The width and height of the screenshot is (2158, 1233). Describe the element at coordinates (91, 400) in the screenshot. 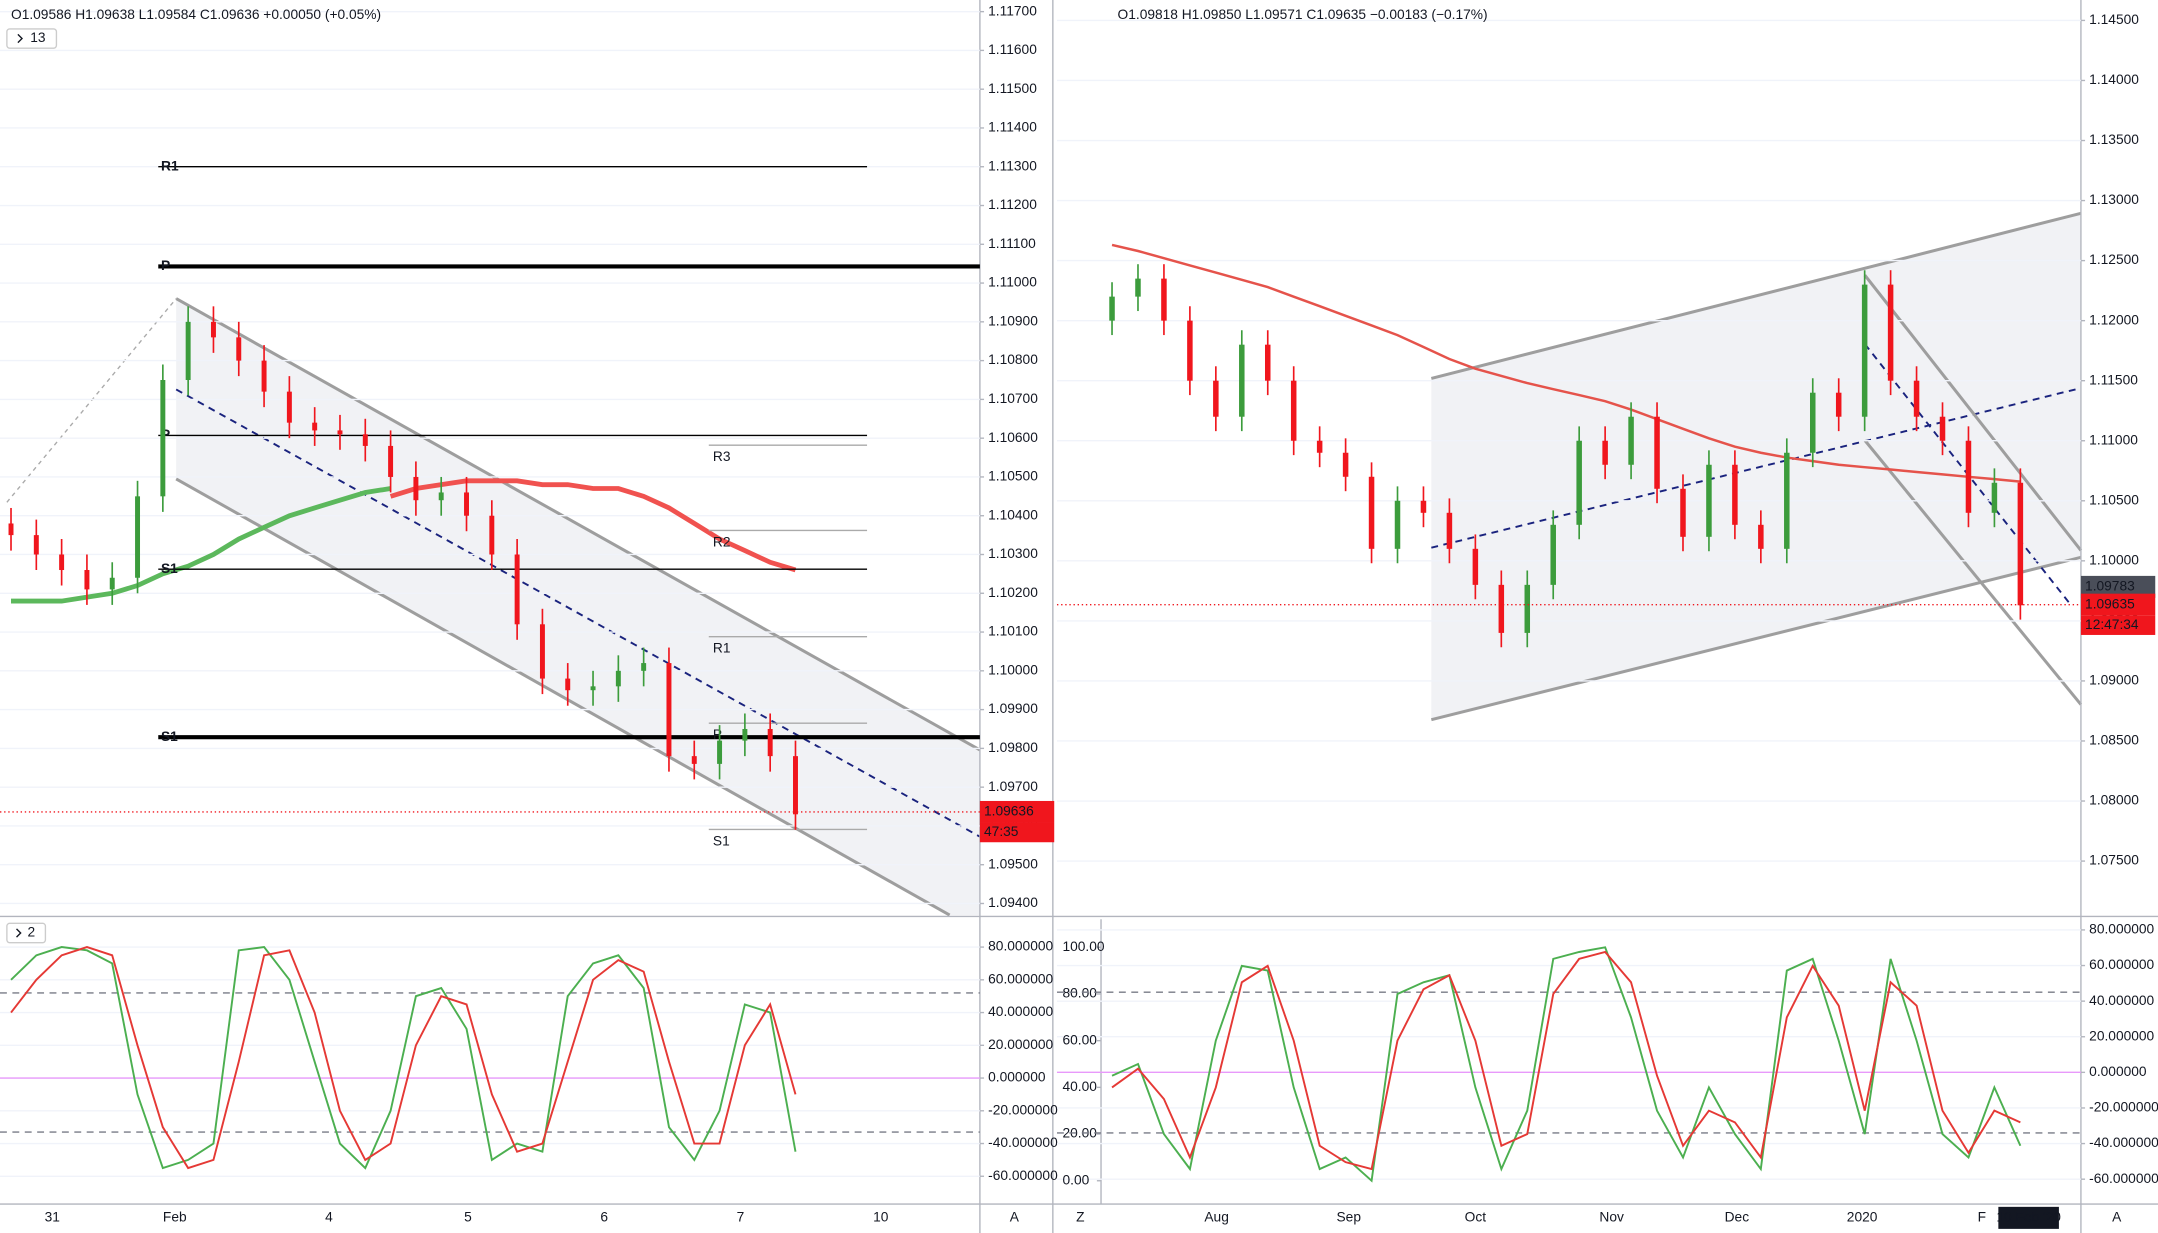

I see `trend-line` at that location.